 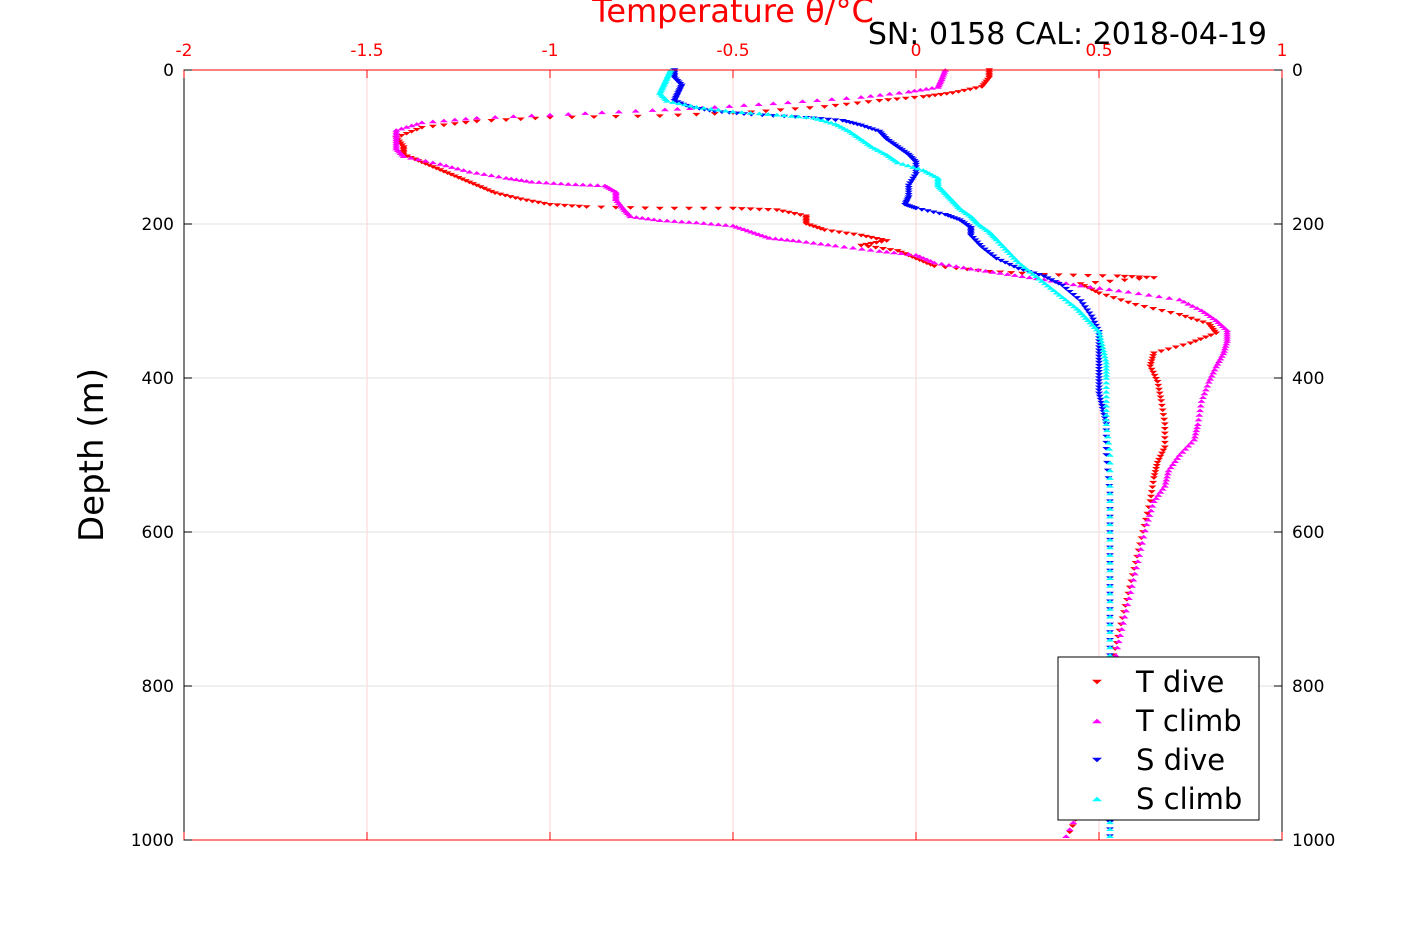 What do you see at coordinates (1097, 760) in the screenshot?
I see `legend-marker` at bounding box center [1097, 760].